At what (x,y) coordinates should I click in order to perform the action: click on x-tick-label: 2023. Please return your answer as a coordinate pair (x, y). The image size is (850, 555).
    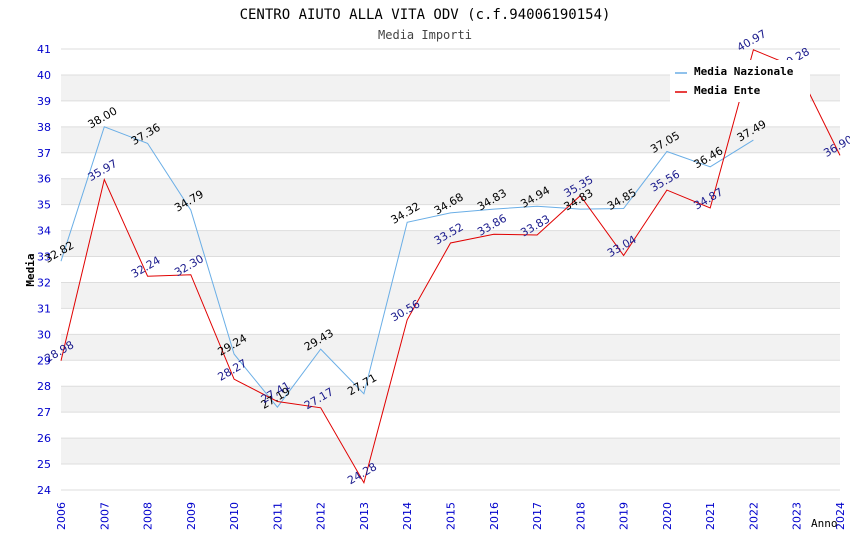
    Looking at the image, I should click on (797, 516).